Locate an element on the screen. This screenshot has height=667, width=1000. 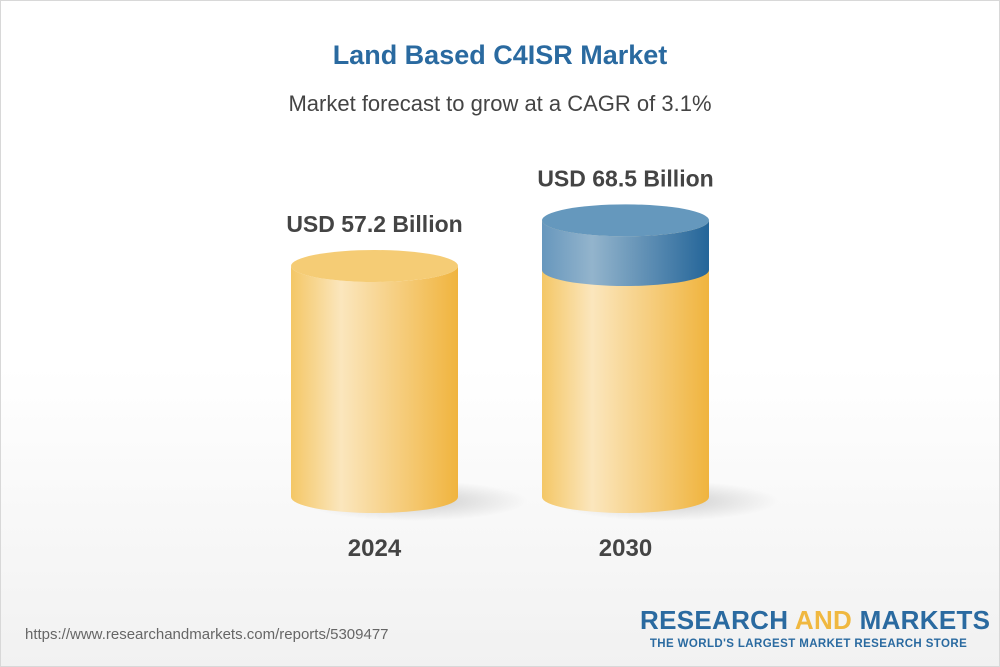
cylinder-top-2030 is located at coordinates (625, 220).